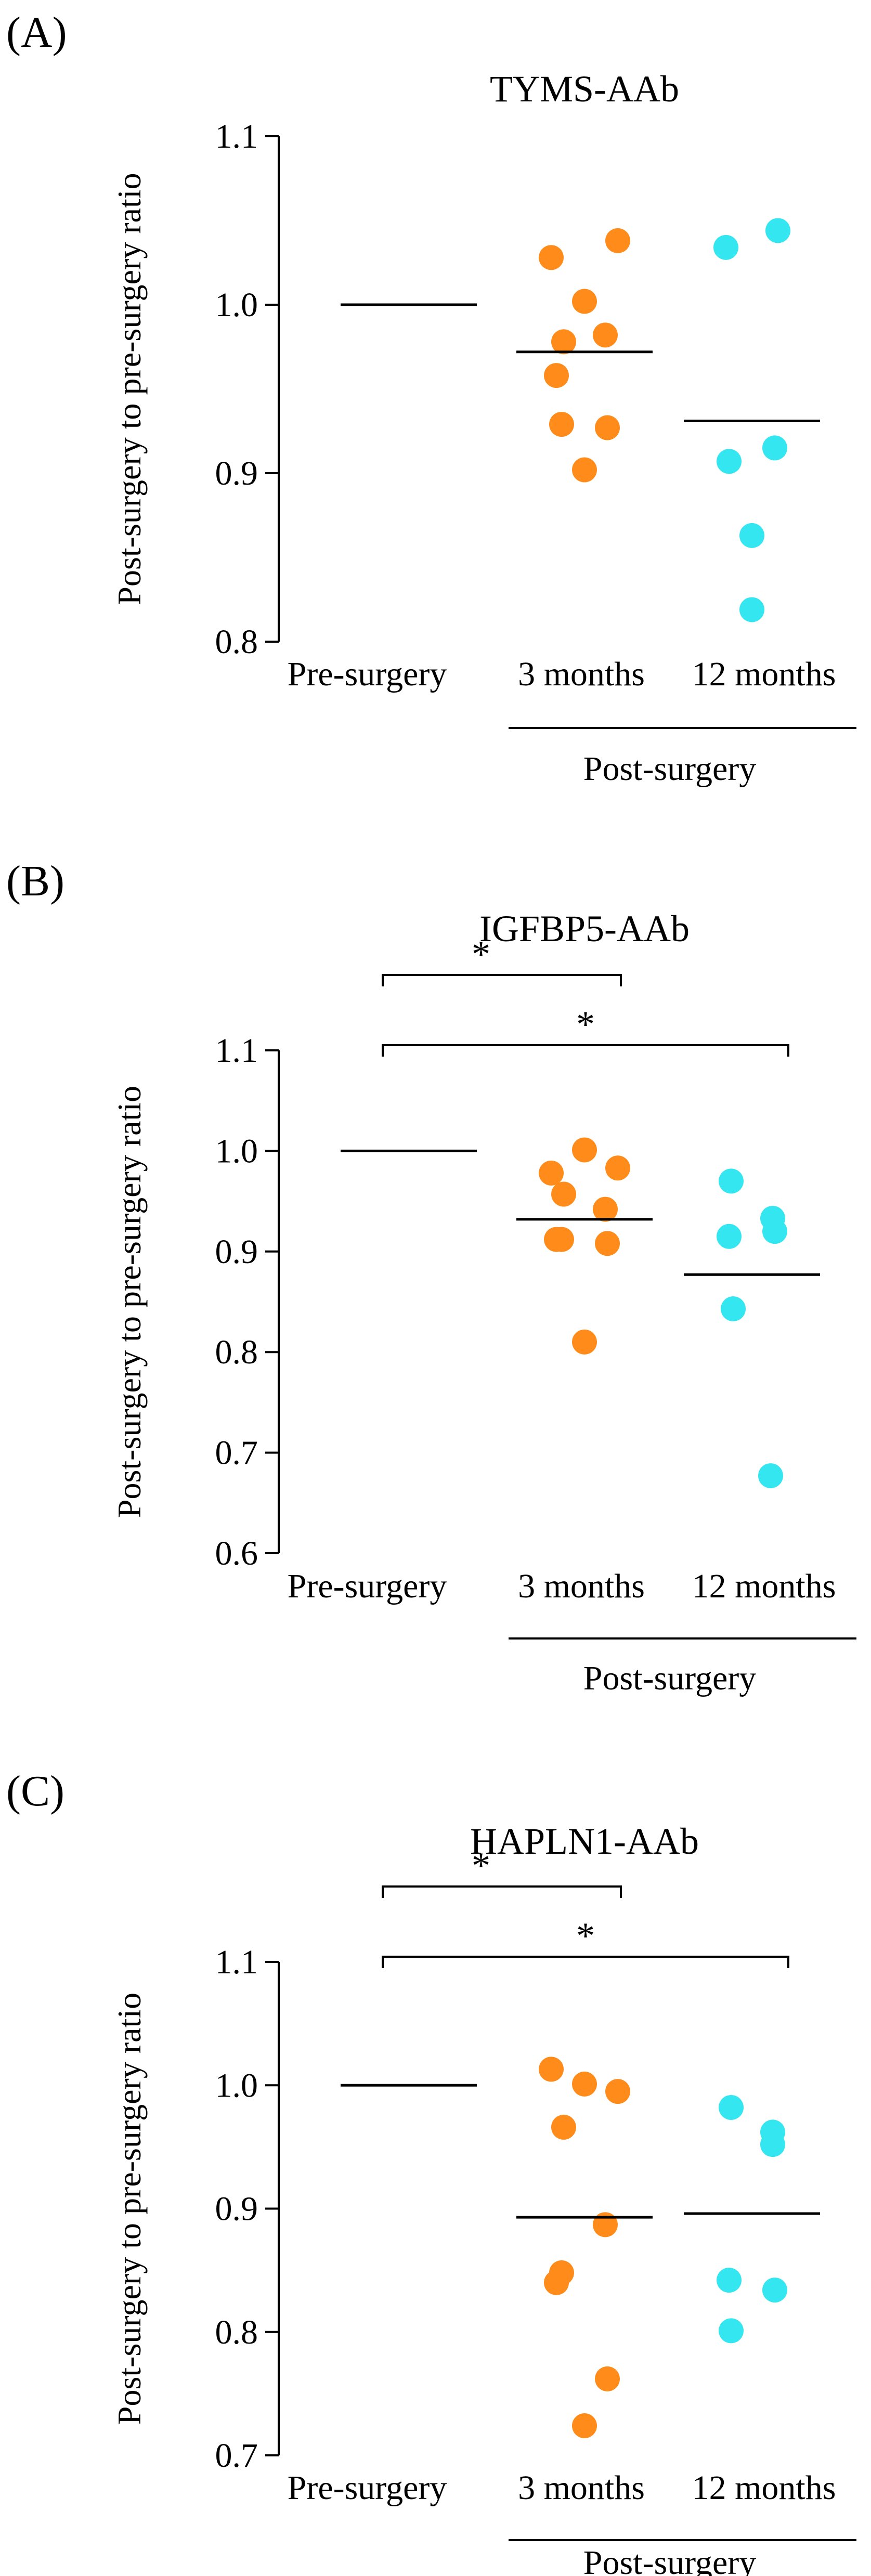  What do you see at coordinates (237, 1553) in the screenshot?
I see `y-tick-label: 0.6` at bounding box center [237, 1553].